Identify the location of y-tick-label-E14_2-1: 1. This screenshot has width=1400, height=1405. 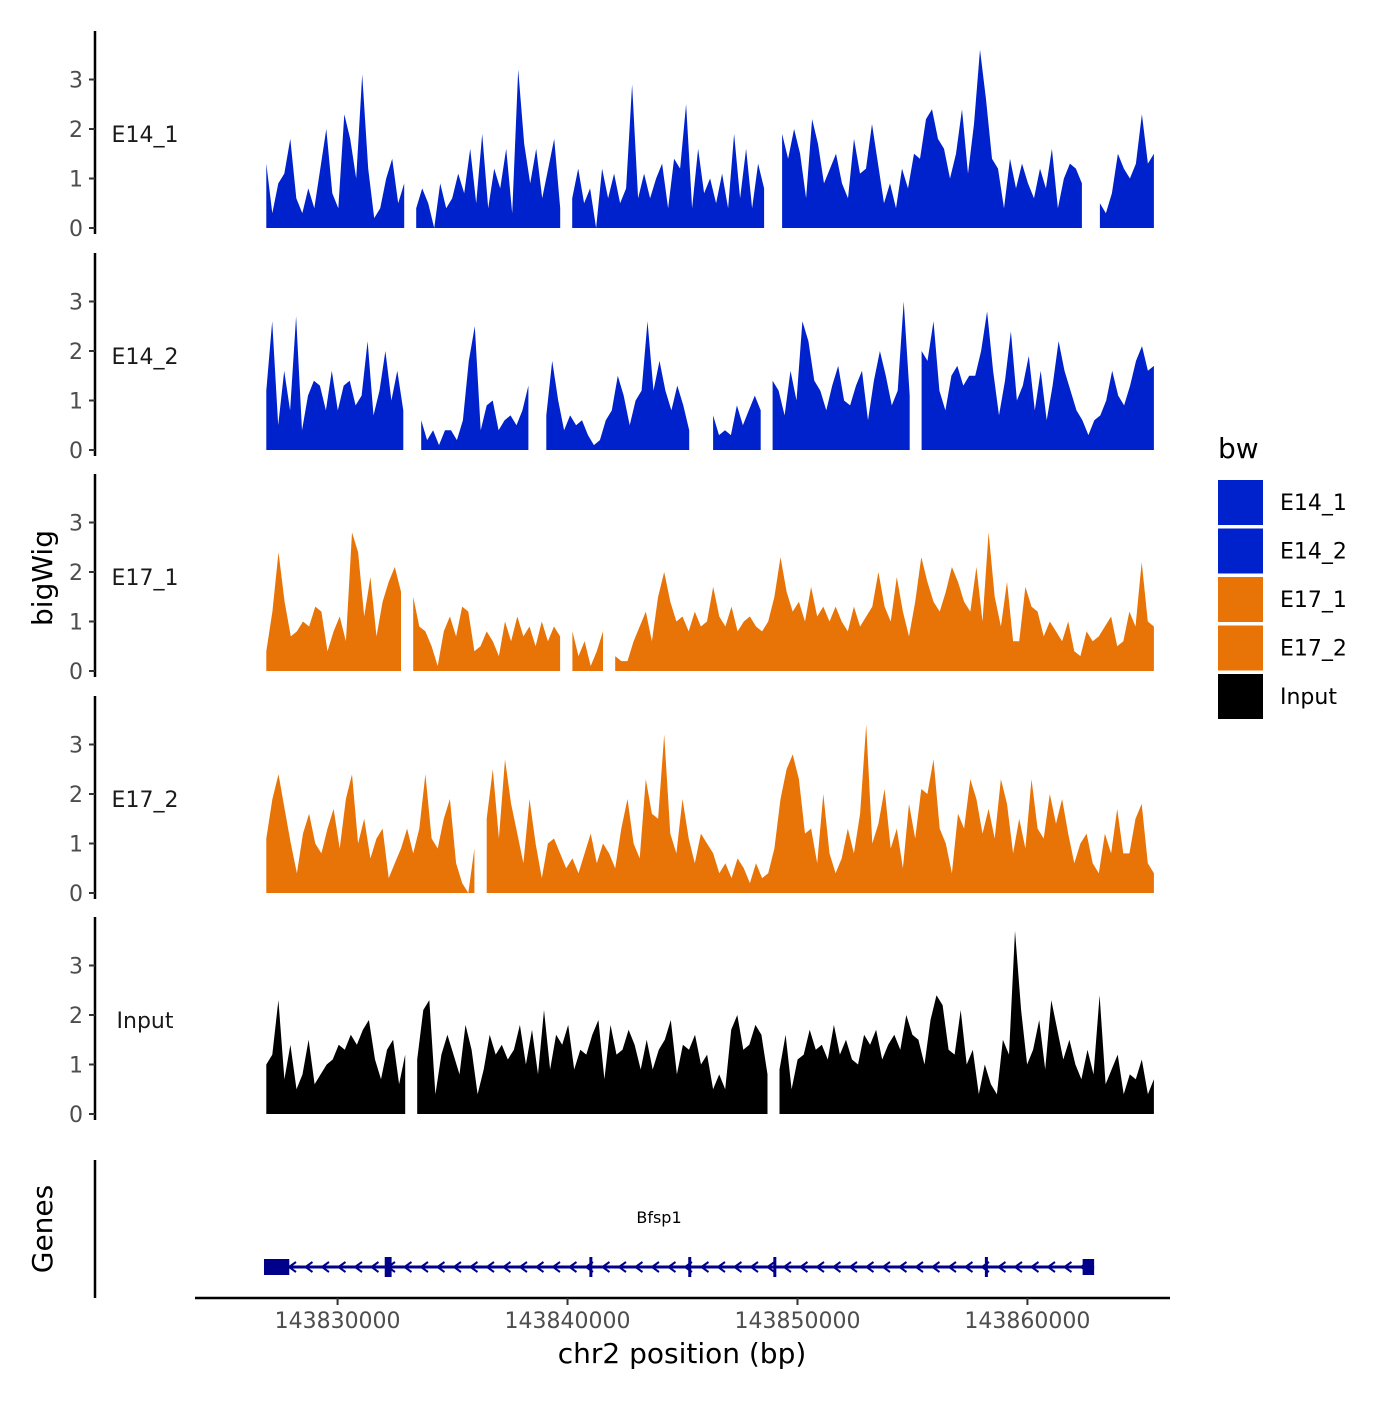
(76, 402).